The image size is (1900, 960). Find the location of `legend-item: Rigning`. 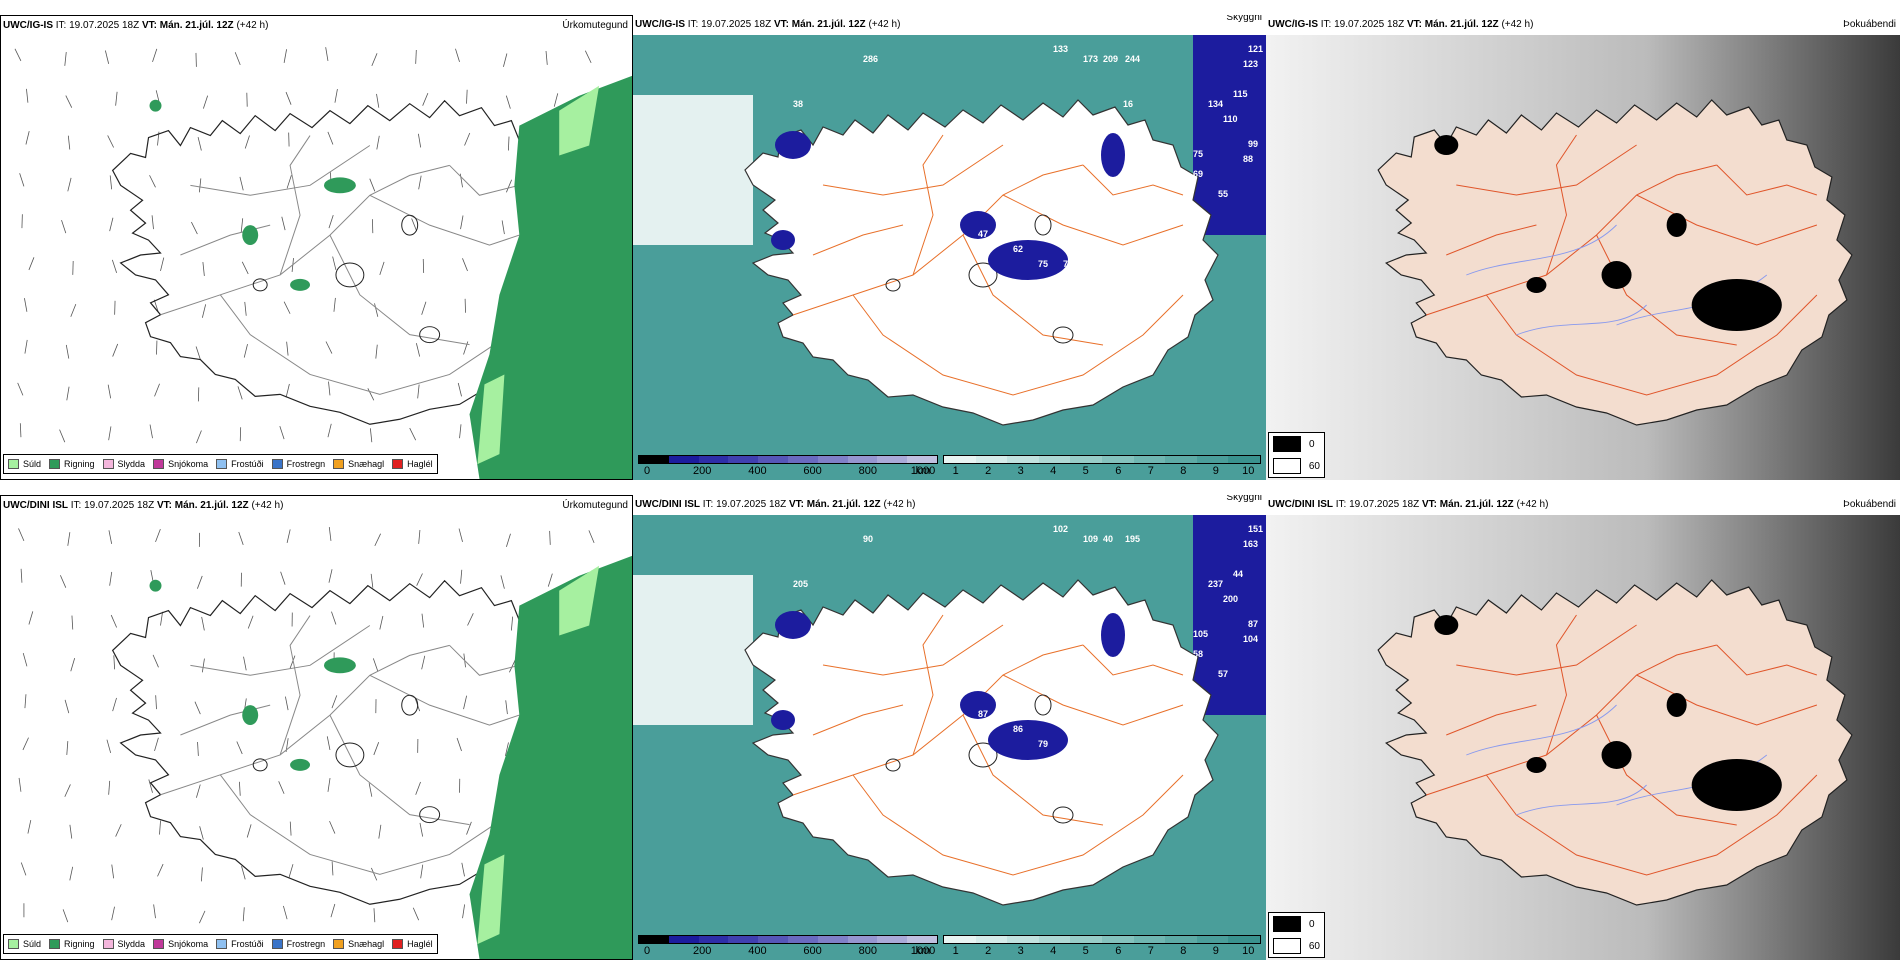

legend-item: Rigning is located at coordinates (72, 944).